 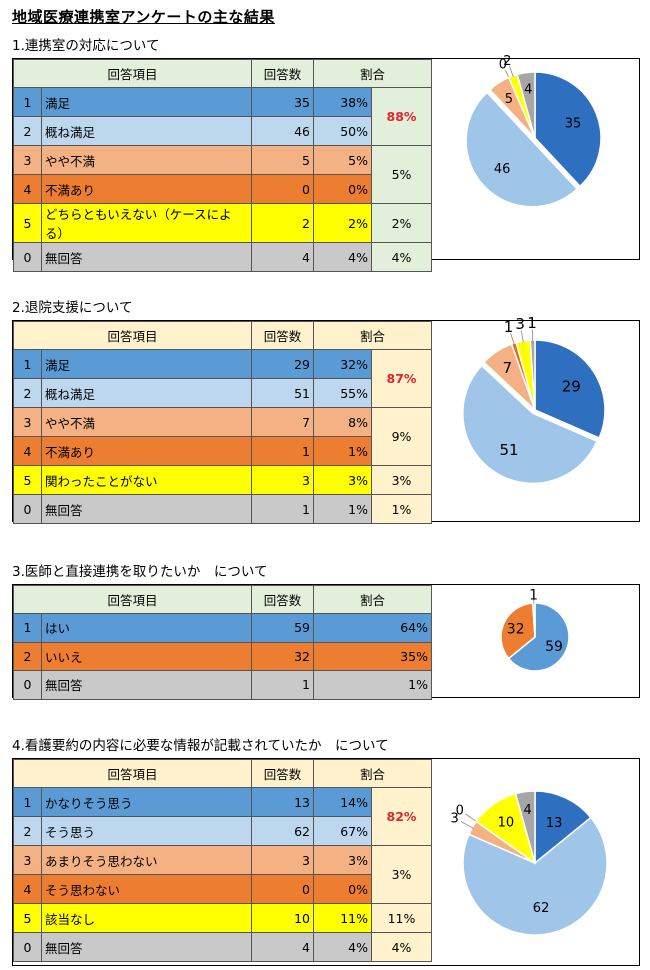 What do you see at coordinates (554, 823) in the screenshot?
I see `pie-data-label: 13` at bounding box center [554, 823].